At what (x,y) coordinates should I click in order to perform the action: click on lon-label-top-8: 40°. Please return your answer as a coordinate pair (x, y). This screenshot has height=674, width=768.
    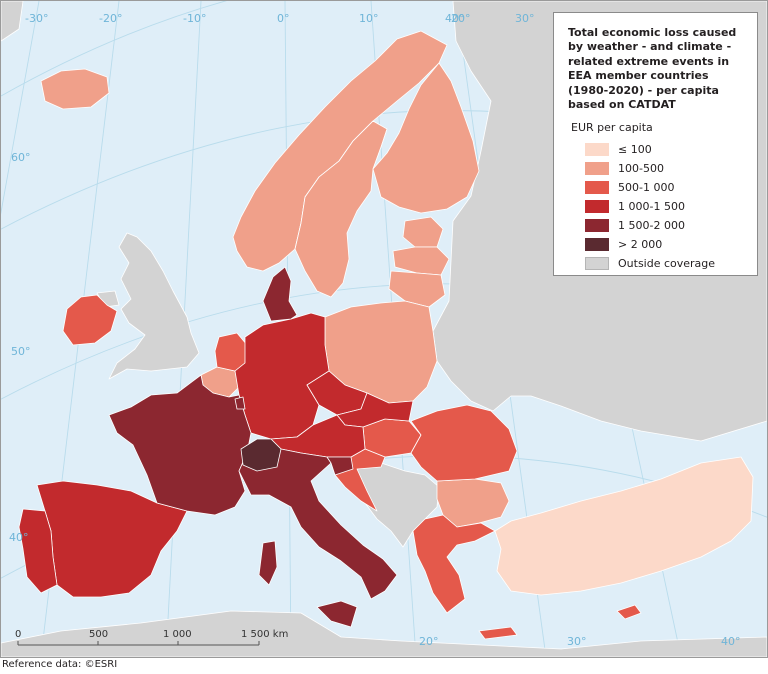
    Looking at the image, I should click on (455, 18).